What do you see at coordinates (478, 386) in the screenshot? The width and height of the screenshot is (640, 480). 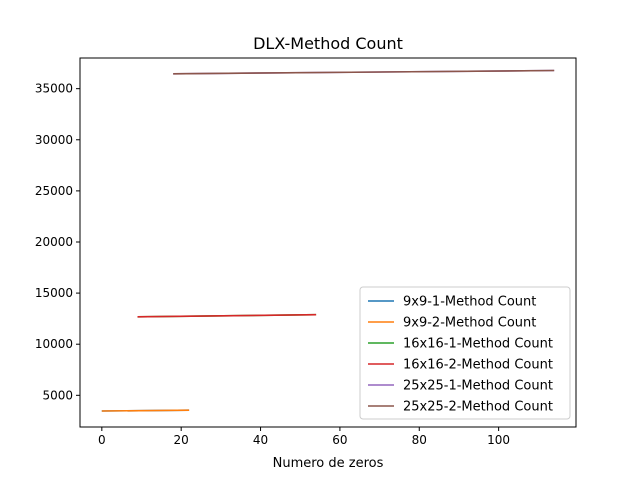 I see `legend-label-4: 25x25-1-Method Count` at bounding box center [478, 386].